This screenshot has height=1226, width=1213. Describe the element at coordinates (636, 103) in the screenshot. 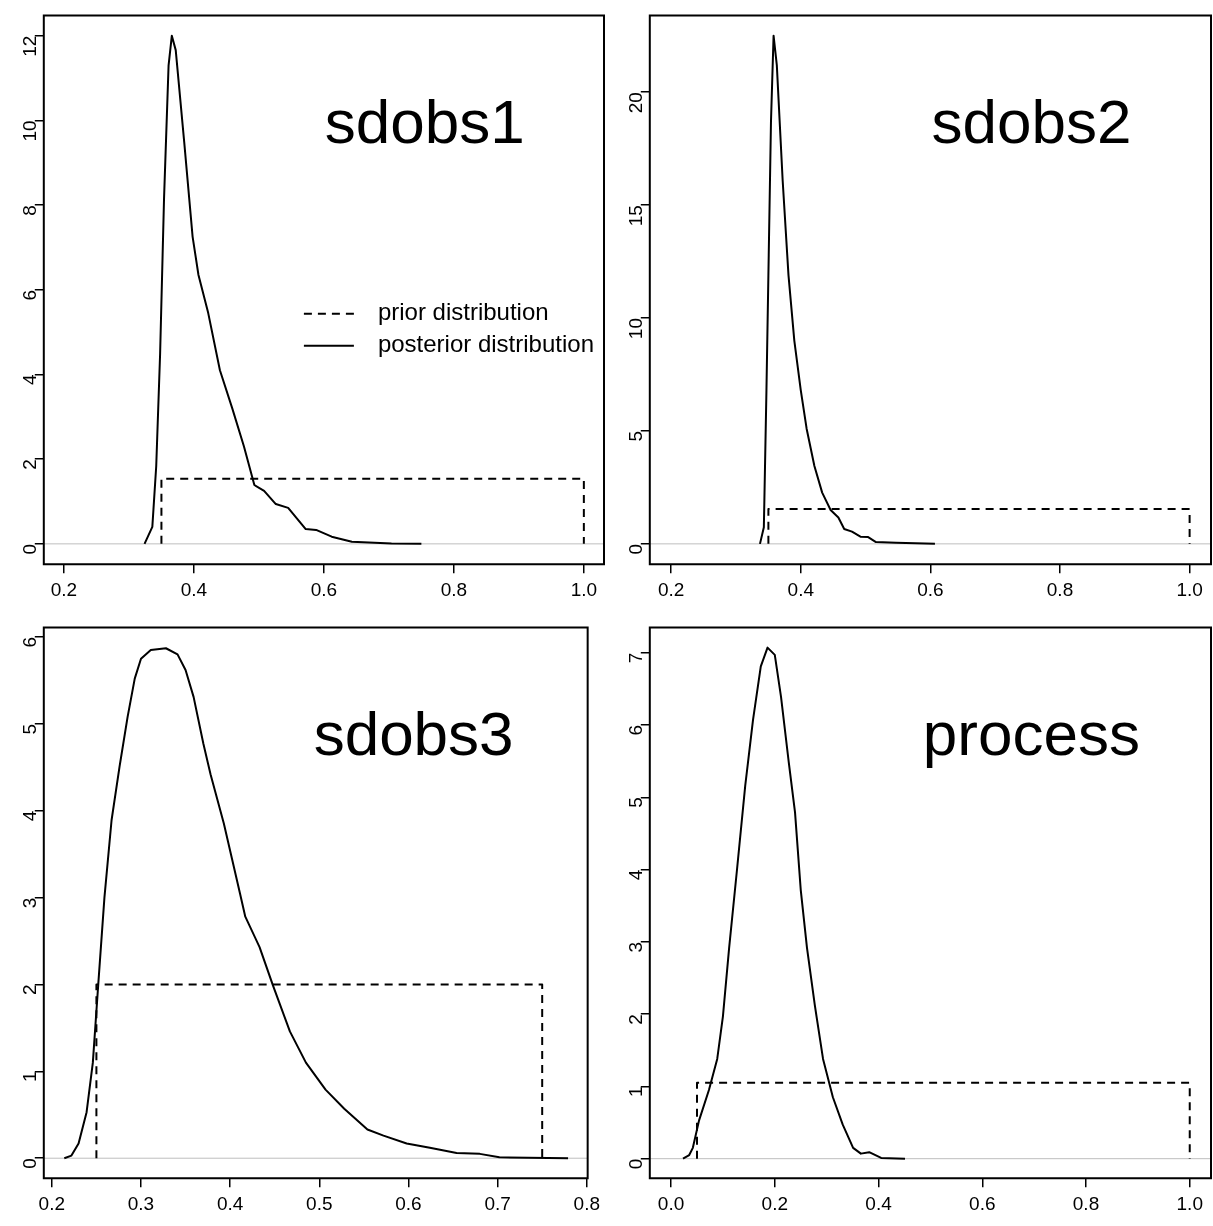

I see `y-tick-label: 20` at that location.